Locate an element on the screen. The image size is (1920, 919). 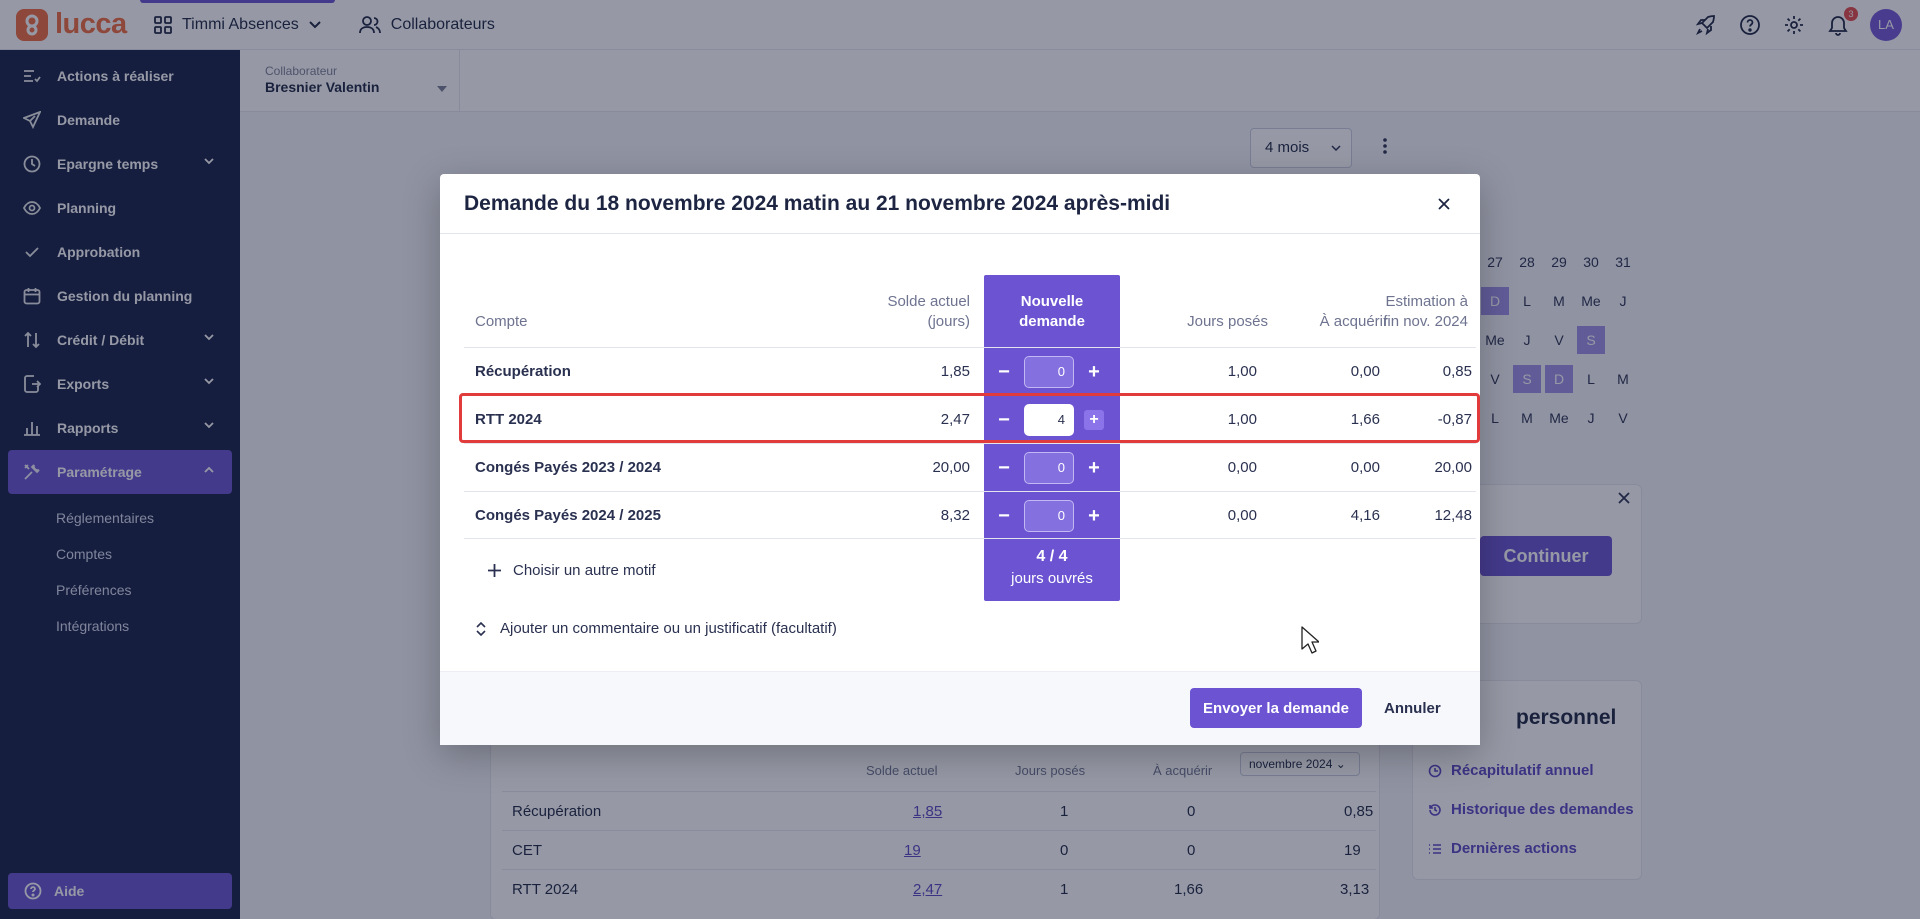
sidebar-item-actions: Actions à réaliser is located at coordinates (120, 76).